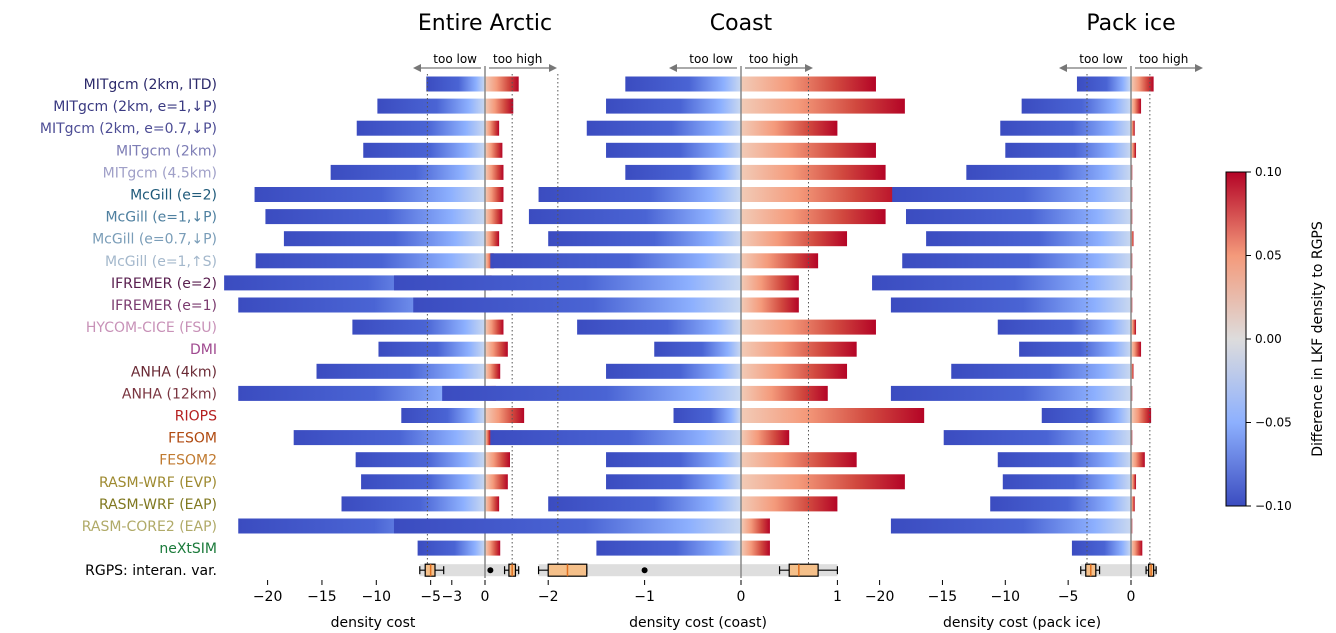 This screenshot has width=1336, height=633. Describe the element at coordinates (173, 196) in the screenshot. I see `model-label: McGill (e=2)` at that location.